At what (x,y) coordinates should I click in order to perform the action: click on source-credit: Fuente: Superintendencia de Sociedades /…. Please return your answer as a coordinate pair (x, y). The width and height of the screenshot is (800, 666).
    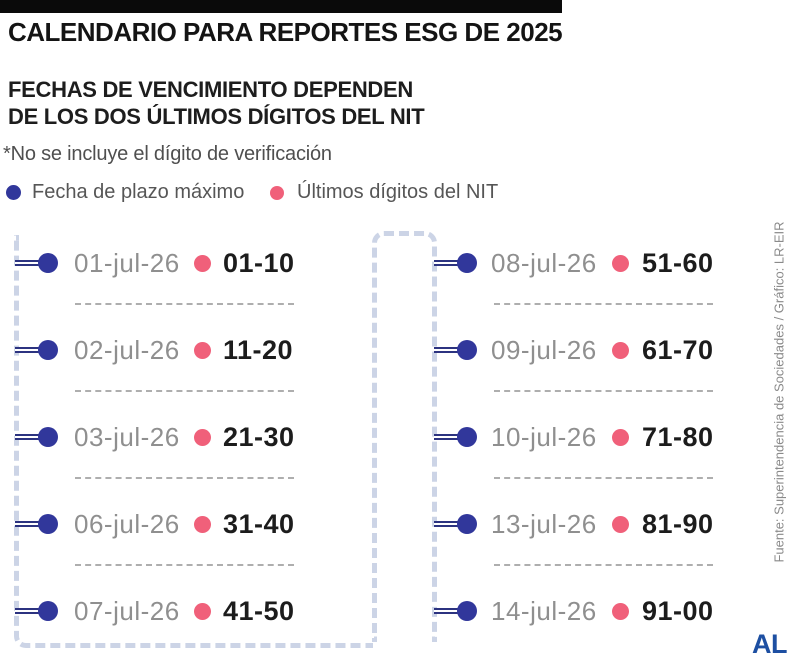
    Looking at the image, I should click on (779, 392).